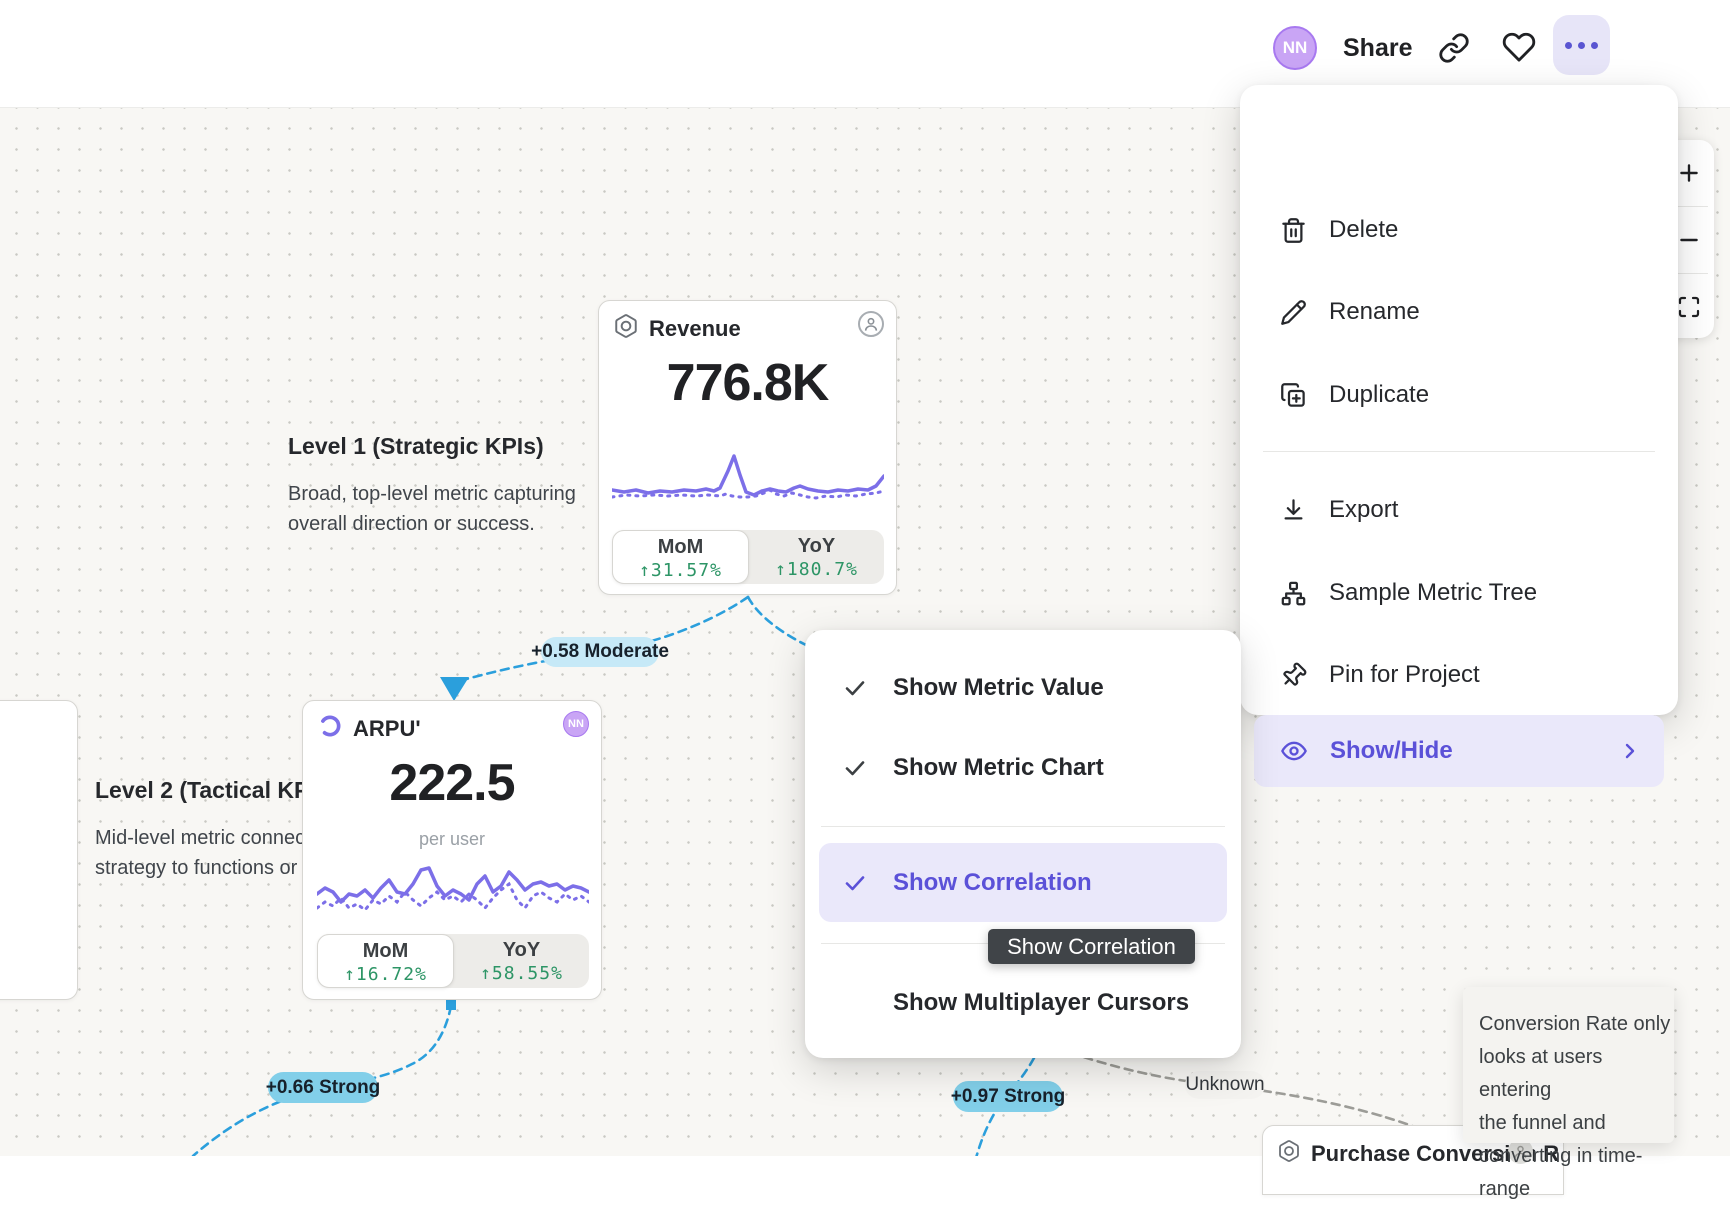 Image resolution: width=1730 pixels, height=1206 pixels. What do you see at coordinates (576, 724) in the screenshot?
I see `collaborator-avatar: NN` at bounding box center [576, 724].